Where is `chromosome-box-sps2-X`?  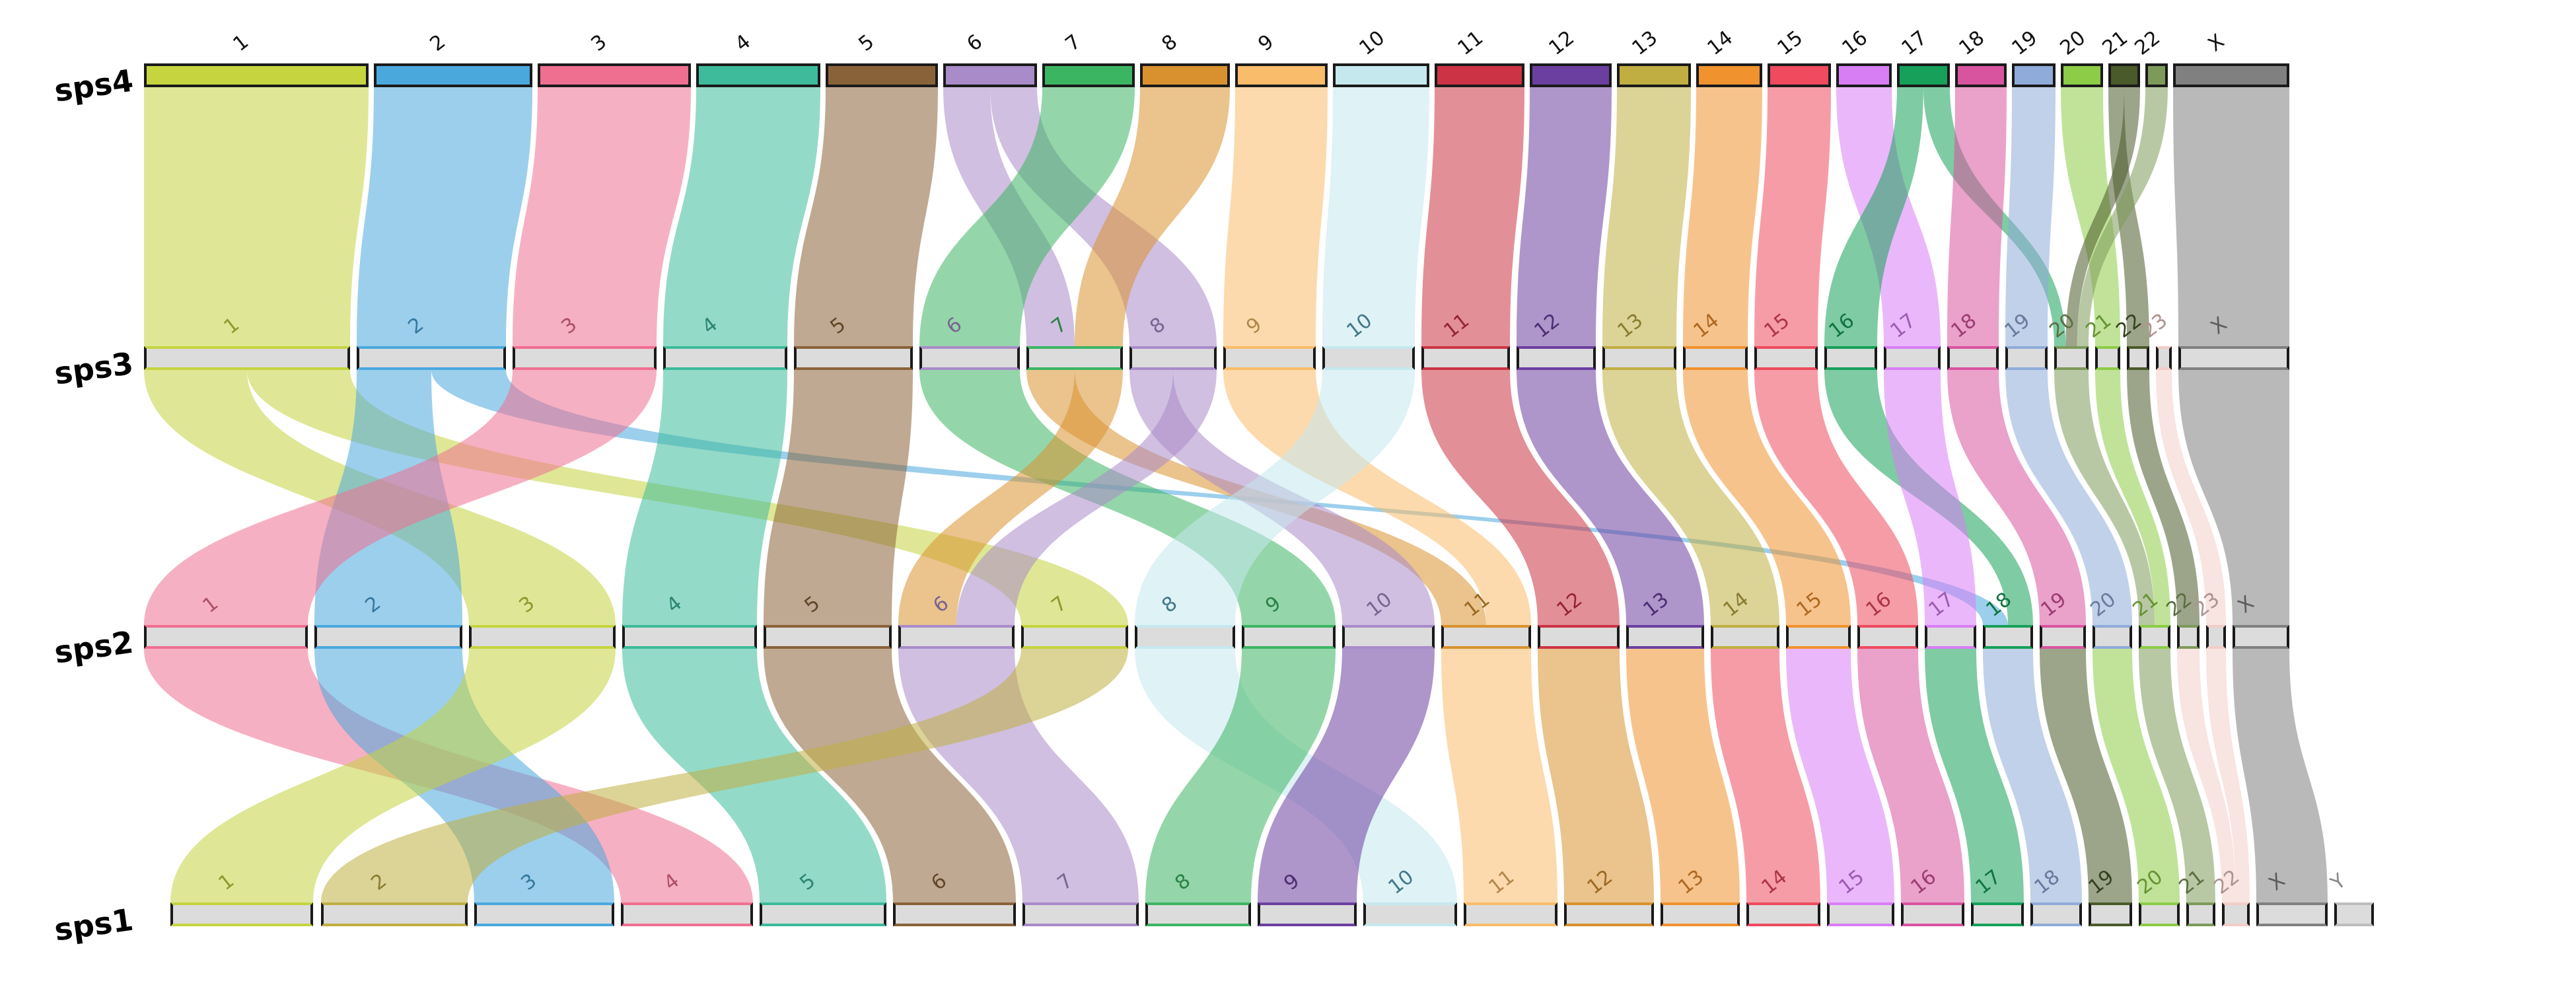
chromosome-box-sps2-X is located at coordinates (2261, 637).